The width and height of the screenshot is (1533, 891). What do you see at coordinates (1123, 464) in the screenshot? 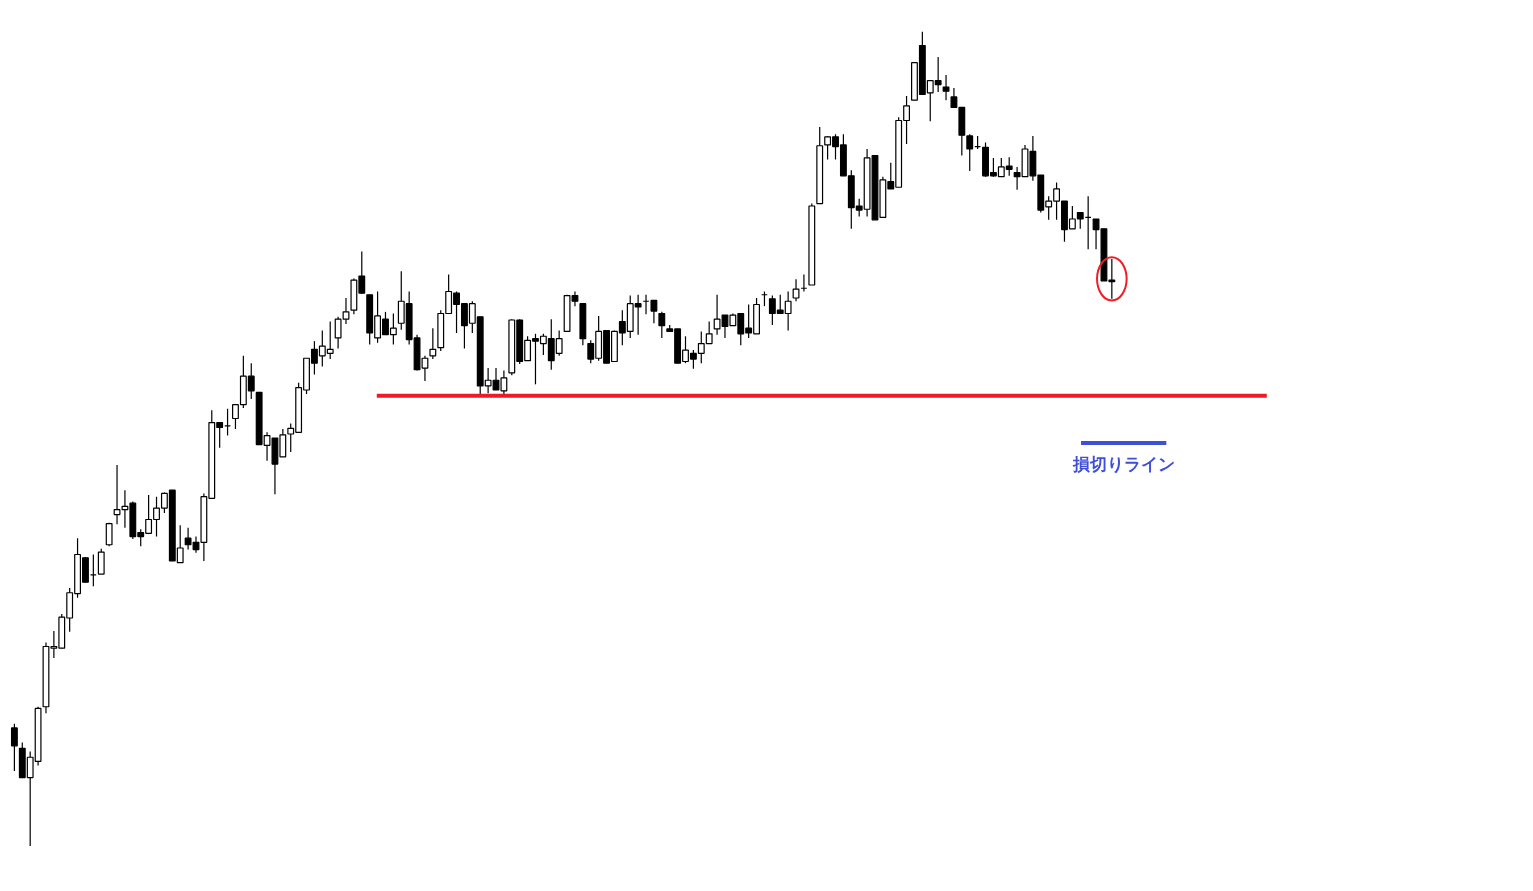
I see `annotation: 損切りライン` at bounding box center [1123, 464].